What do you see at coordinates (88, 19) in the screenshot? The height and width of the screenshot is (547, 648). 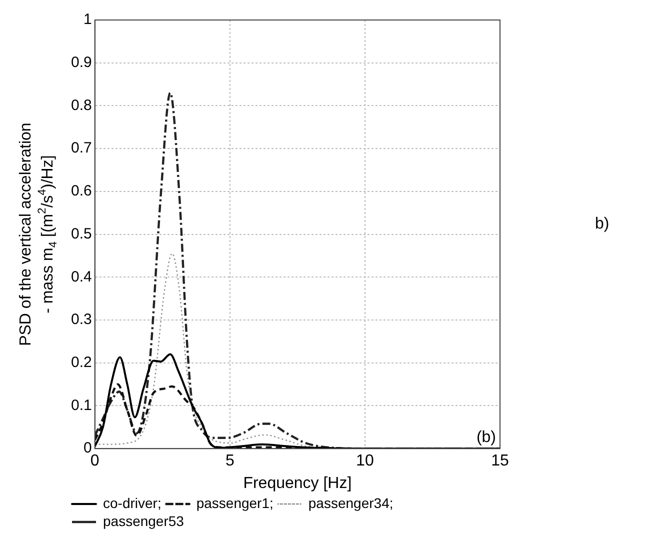 I see `y-tick-label: 1` at bounding box center [88, 19].